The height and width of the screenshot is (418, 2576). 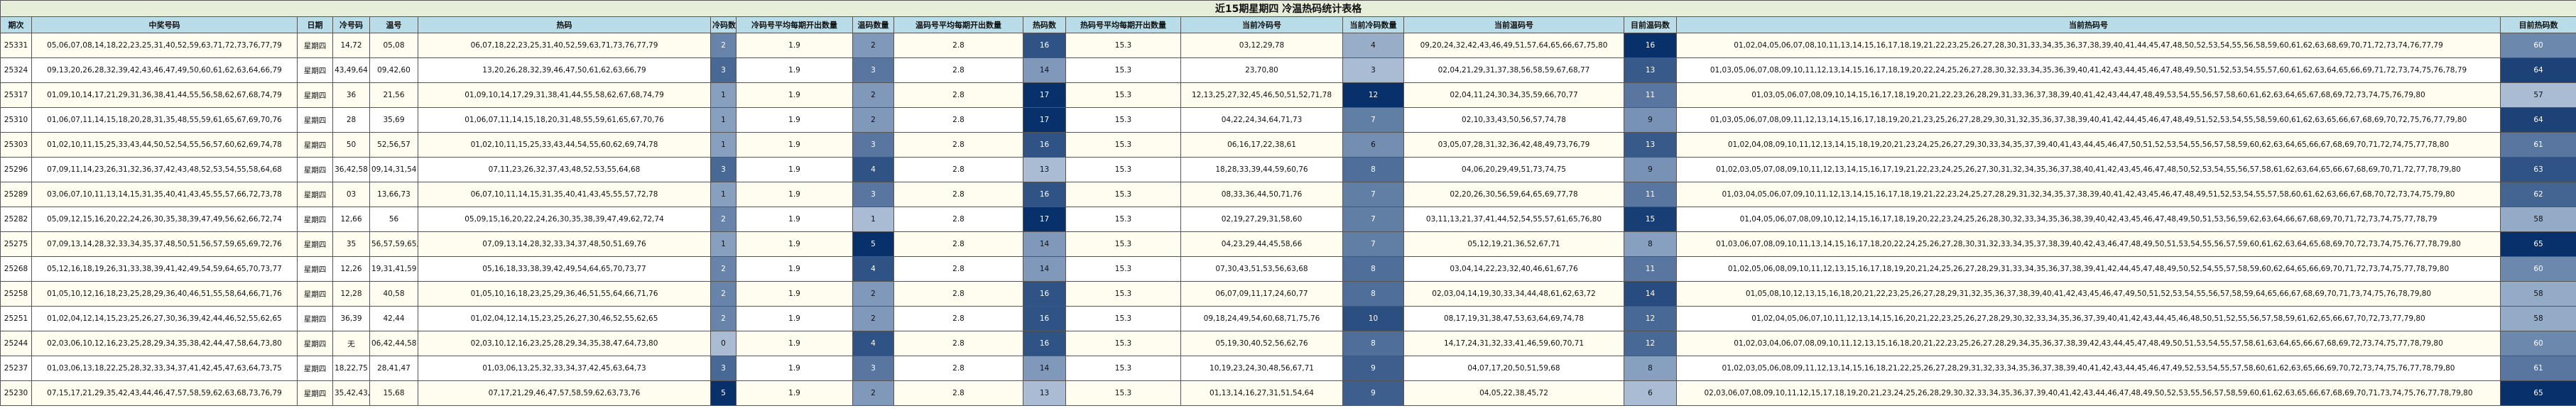 What do you see at coordinates (2088, 24) in the screenshot?
I see `column-header: 当前热码号` at bounding box center [2088, 24].